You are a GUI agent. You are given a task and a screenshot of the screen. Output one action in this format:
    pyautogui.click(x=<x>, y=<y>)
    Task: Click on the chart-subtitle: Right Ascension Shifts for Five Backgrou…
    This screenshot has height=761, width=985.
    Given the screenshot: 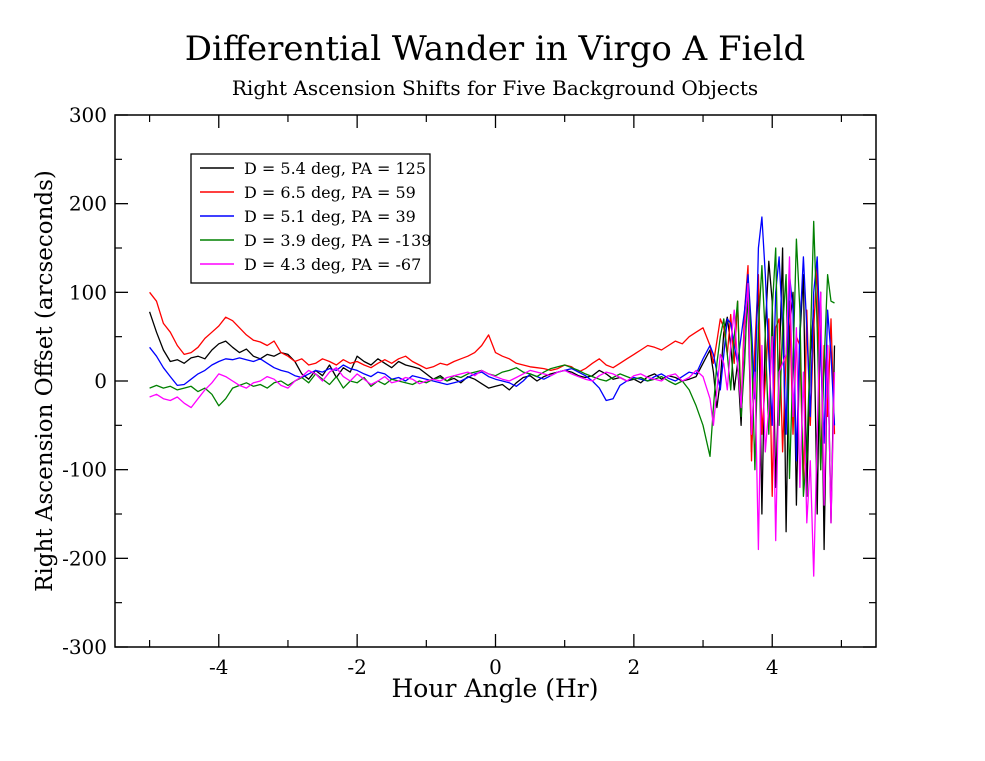 What is the action you would take?
    pyautogui.click(x=495, y=88)
    